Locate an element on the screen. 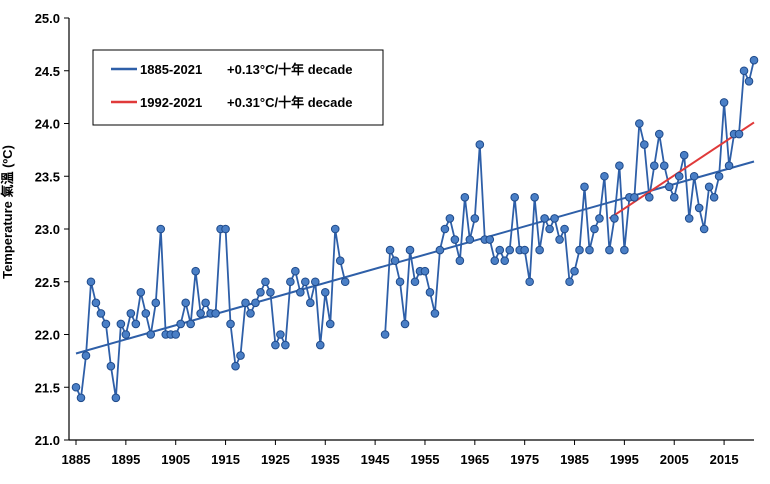 The width and height of the screenshot is (770, 484). y-tick-label: 25.0 is located at coordinates (47, 18).